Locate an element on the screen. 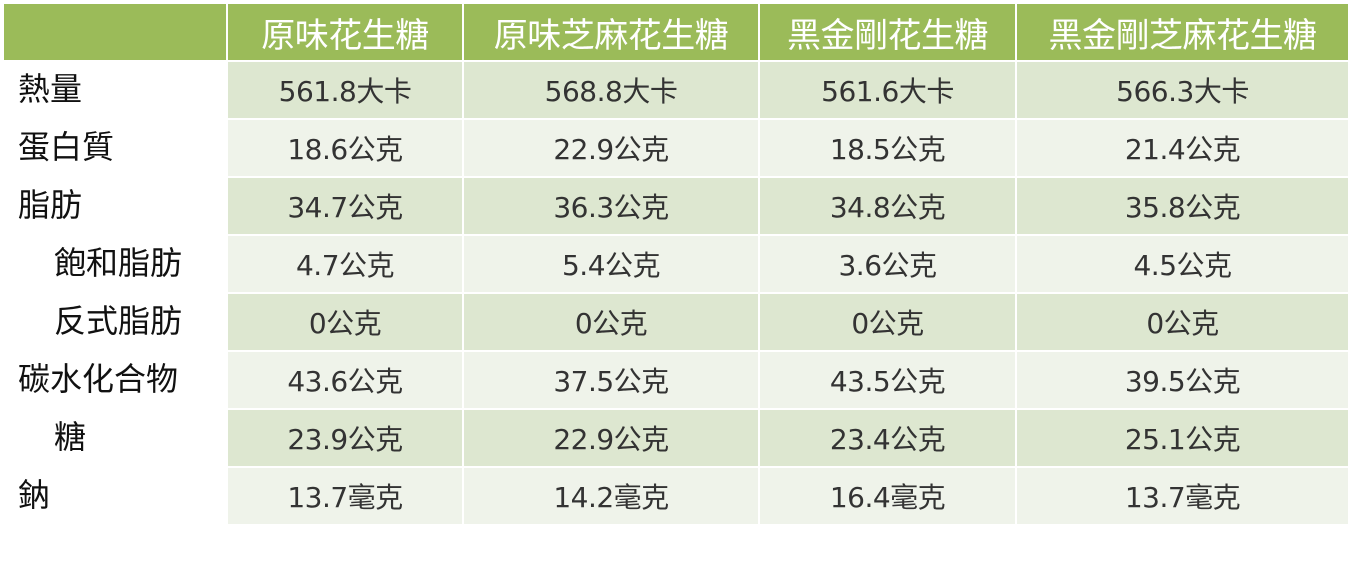 Image resolution: width=1350 pixels, height=568 pixels. table-row: 脂肪 34.7公克 36.3公克 34.8公克 35.8公克 is located at coordinates (676, 206).